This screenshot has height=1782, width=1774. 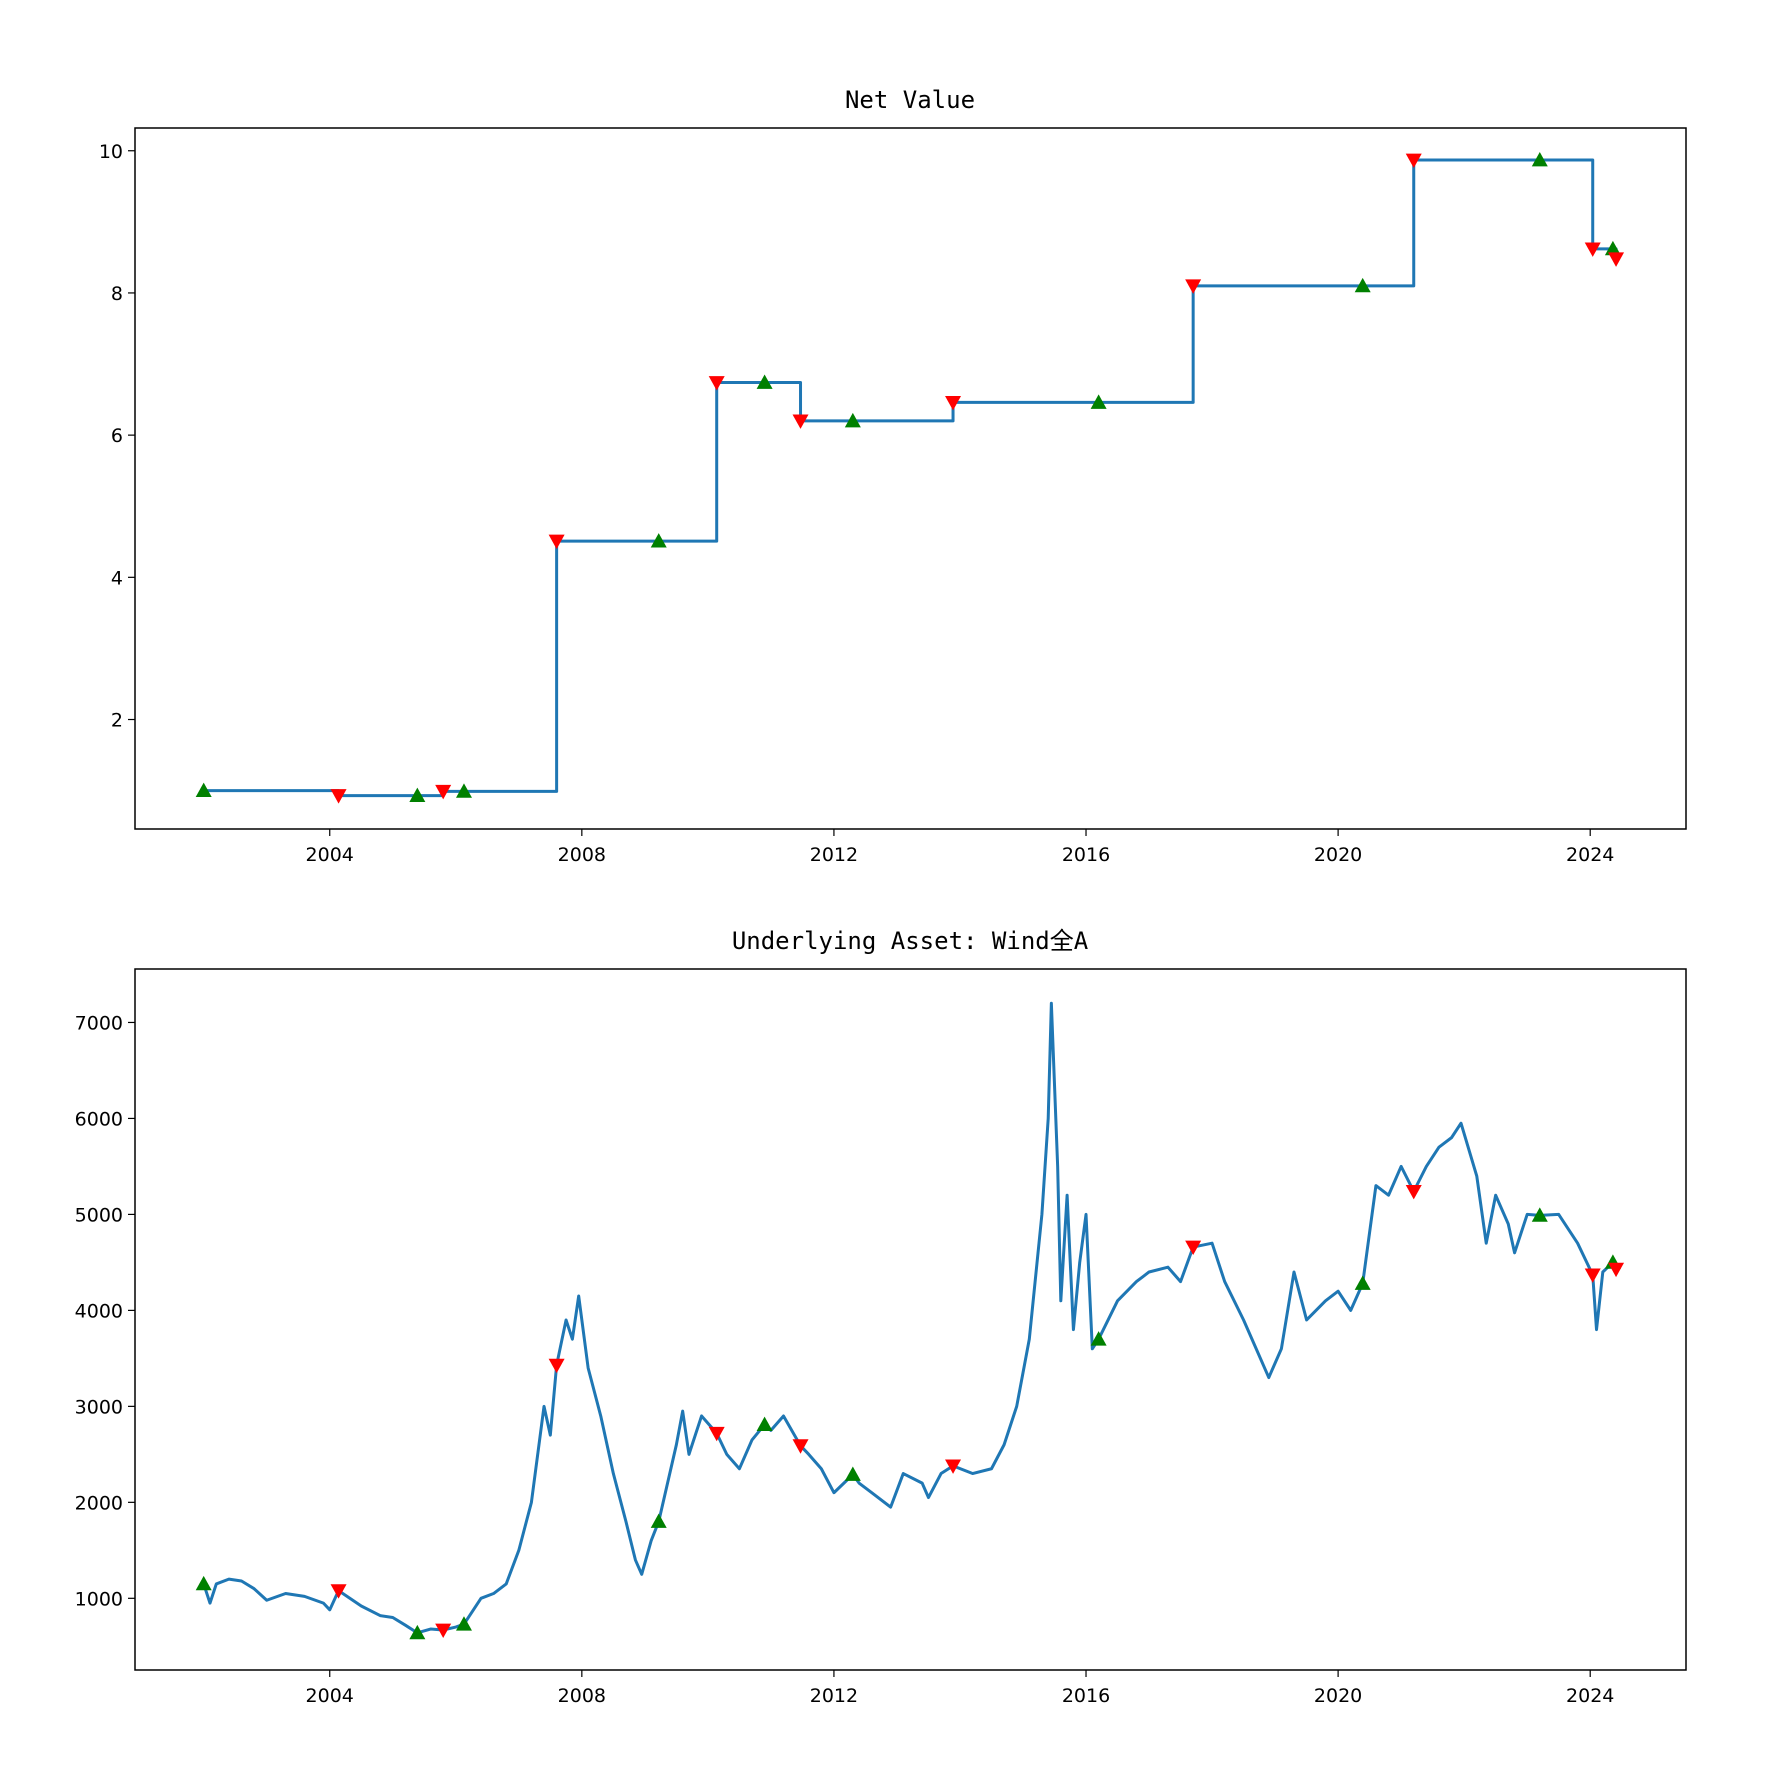 What do you see at coordinates (99, 1215) in the screenshot?
I see `y-tick-label: 5000` at bounding box center [99, 1215].